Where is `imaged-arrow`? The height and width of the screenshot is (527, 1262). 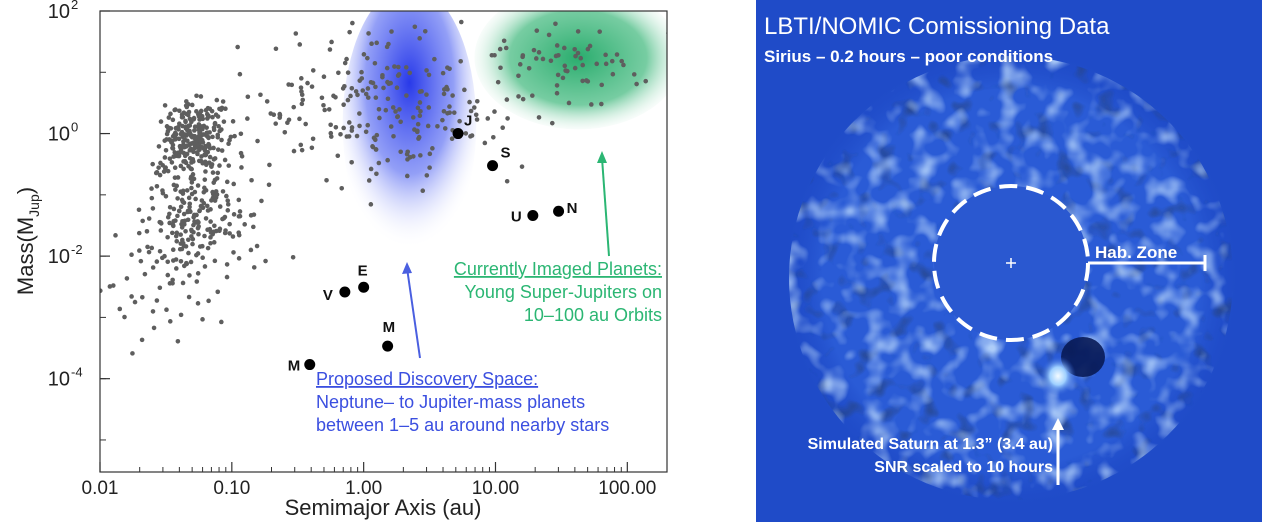 imaged-arrow is located at coordinates (605, 207).